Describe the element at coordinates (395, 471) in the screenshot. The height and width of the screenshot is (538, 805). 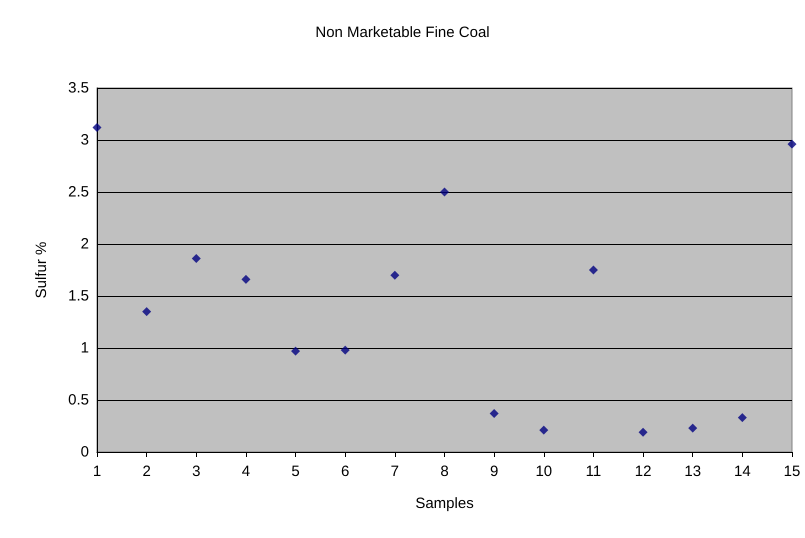
I see `x-tick-label: 7` at that location.